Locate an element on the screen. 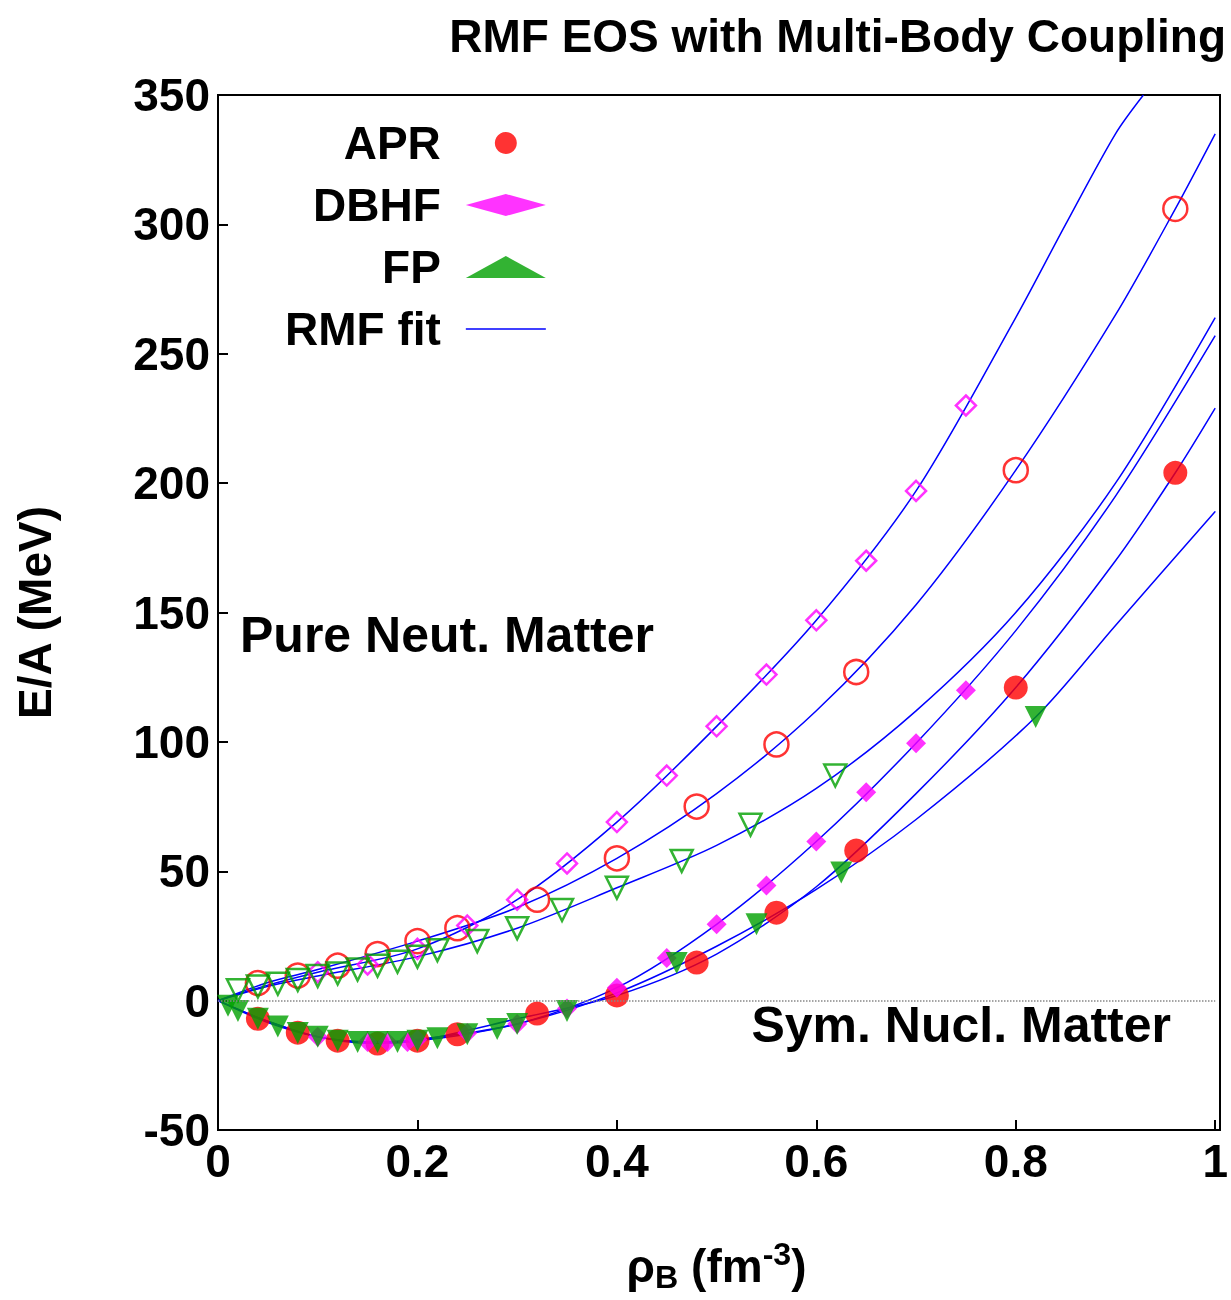 The height and width of the screenshot is (1300, 1231). y-tick-label: 300 is located at coordinates (171, 224).